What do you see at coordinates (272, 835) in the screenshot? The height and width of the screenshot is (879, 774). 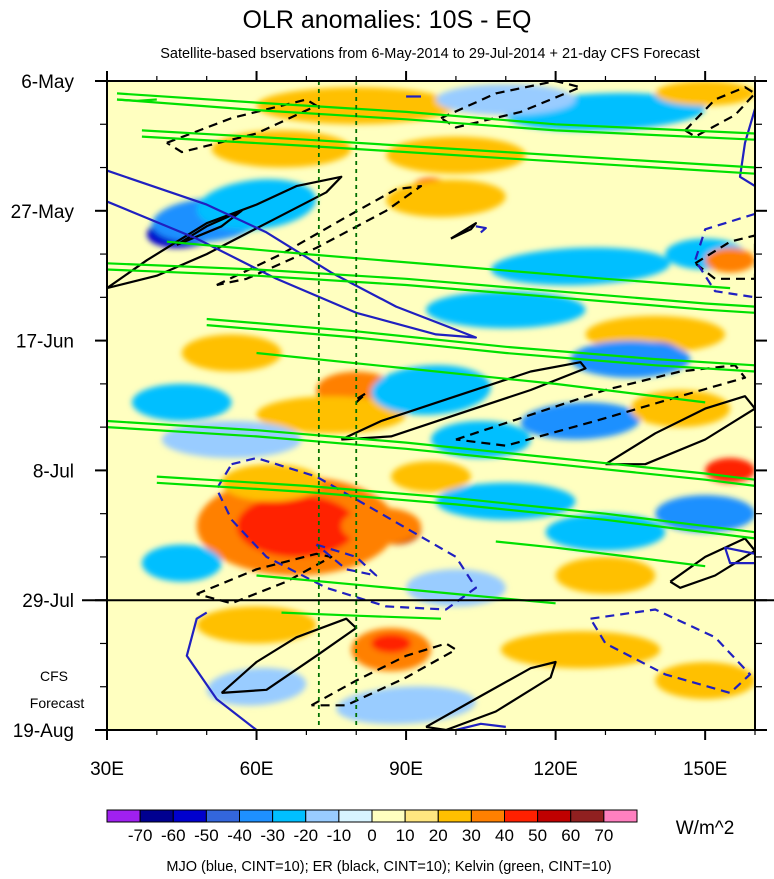 I see `colorbar-label: -30` at bounding box center [272, 835].